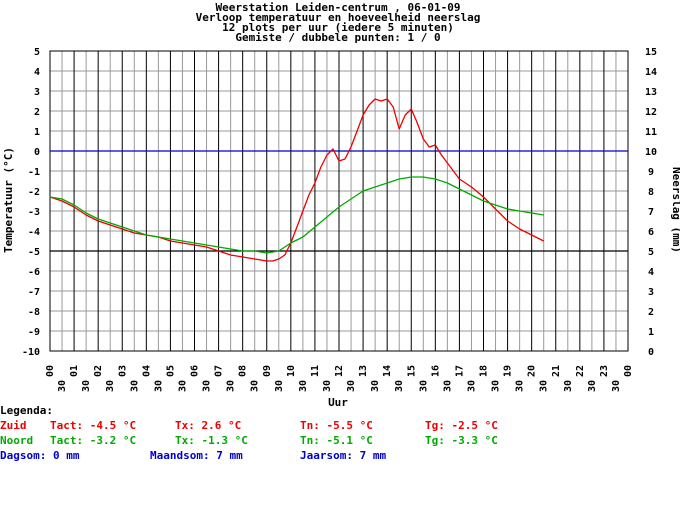  What do you see at coordinates (651, 212) in the screenshot?
I see `y-tick-label-right: 7` at bounding box center [651, 212].